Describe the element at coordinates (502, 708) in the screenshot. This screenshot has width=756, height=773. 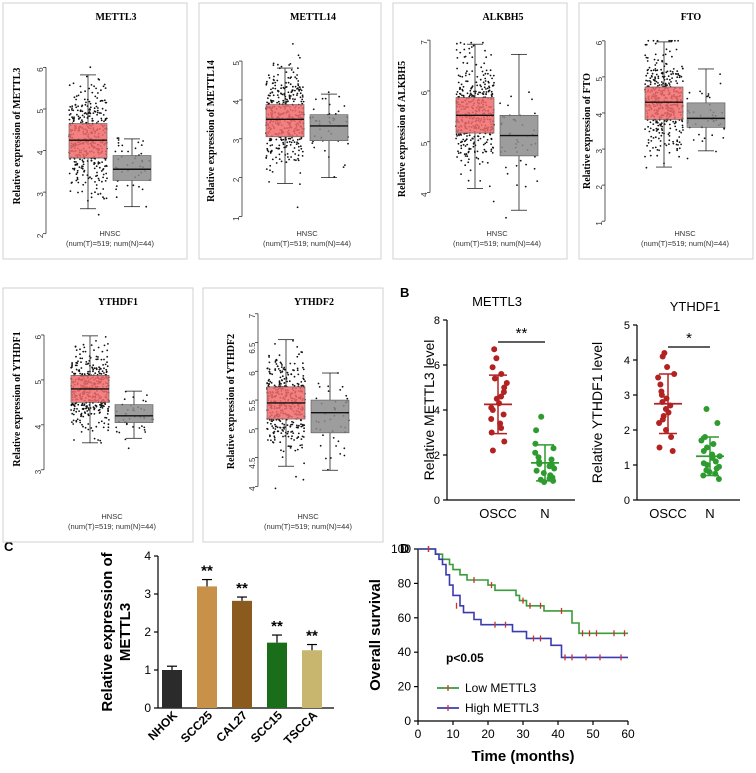
I see `legend-label: High METTL3` at that location.